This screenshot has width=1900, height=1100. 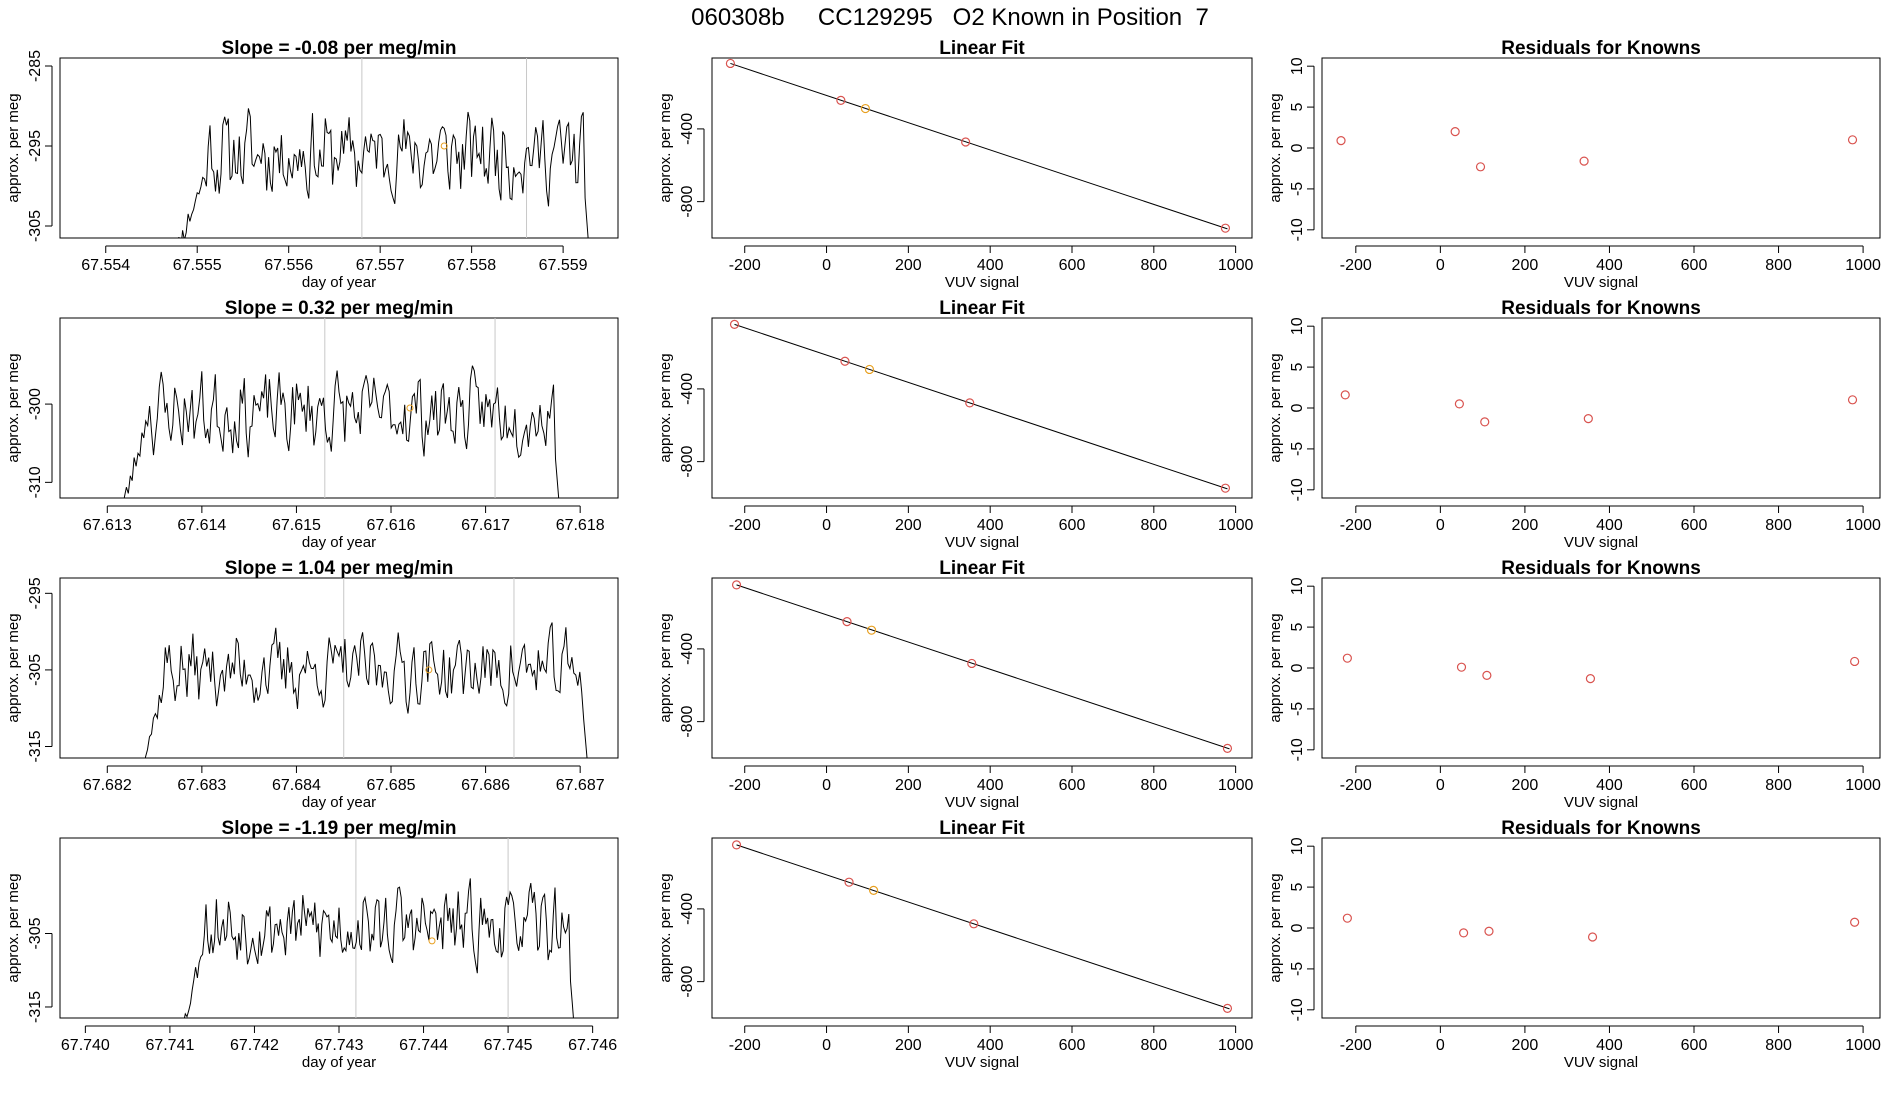 I want to click on y-tick-label: -295, so click(x=35, y=593).